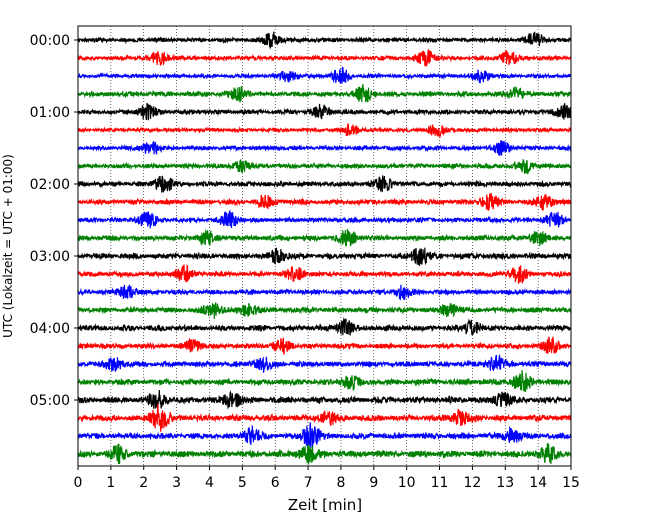  I want to click on x-tick-label: 2, so click(143, 483).